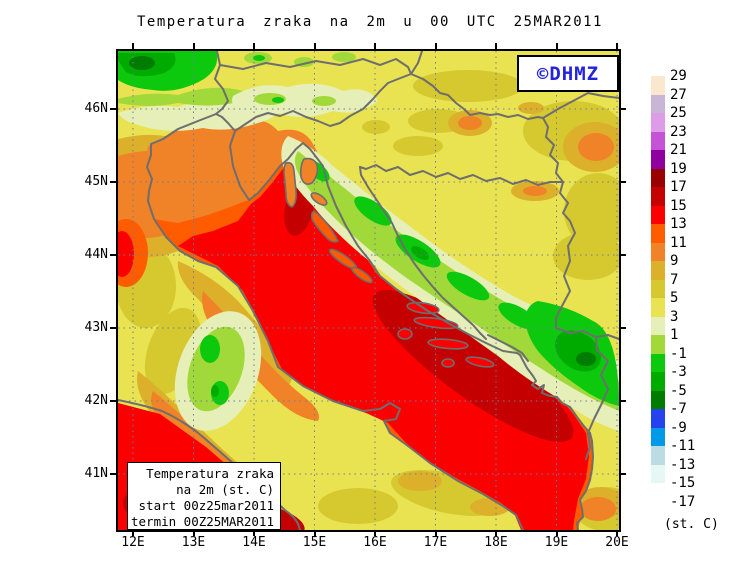 The height and width of the screenshot is (582, 740). I want to click on colorbar-label: 23, so click(678, 131).